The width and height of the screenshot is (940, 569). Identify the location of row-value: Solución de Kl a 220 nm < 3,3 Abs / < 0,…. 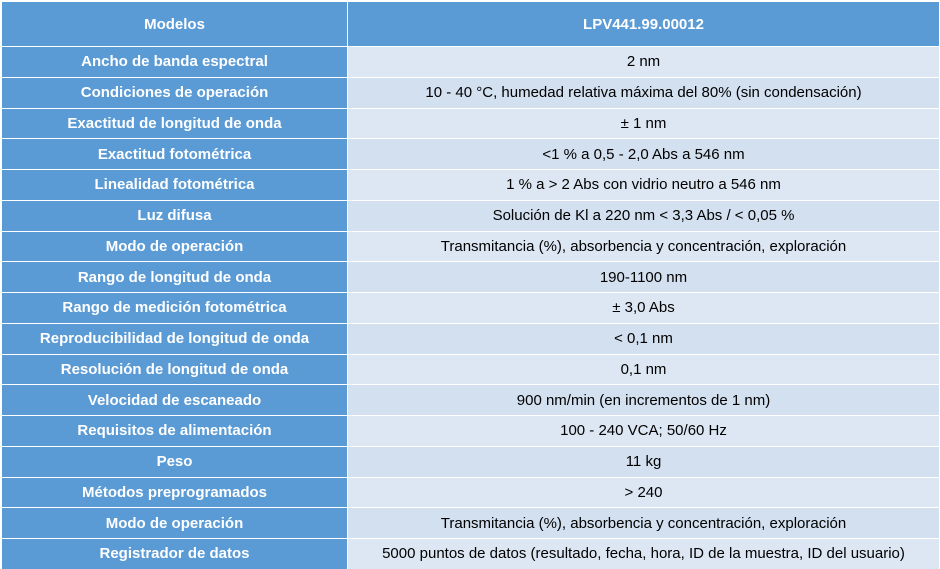
(643, 215).